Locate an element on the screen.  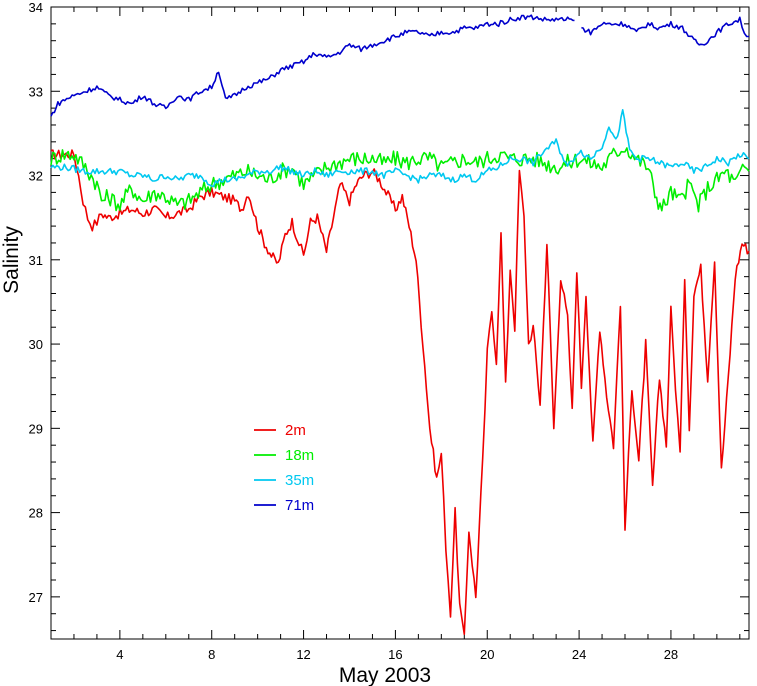
series-line-35m is located at coordinates (400, 148).